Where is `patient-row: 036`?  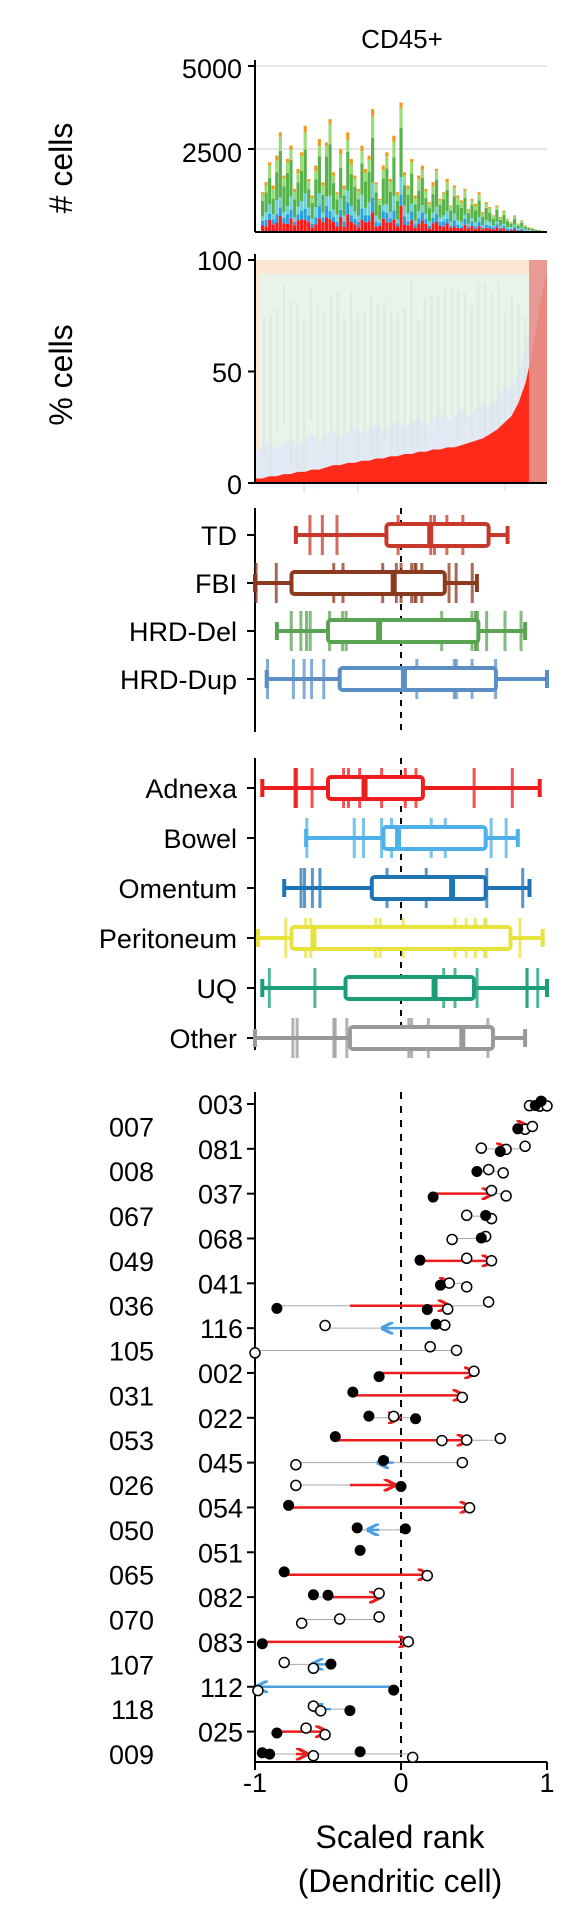
patient-row: 036 is located at coordinates (302, 1307).